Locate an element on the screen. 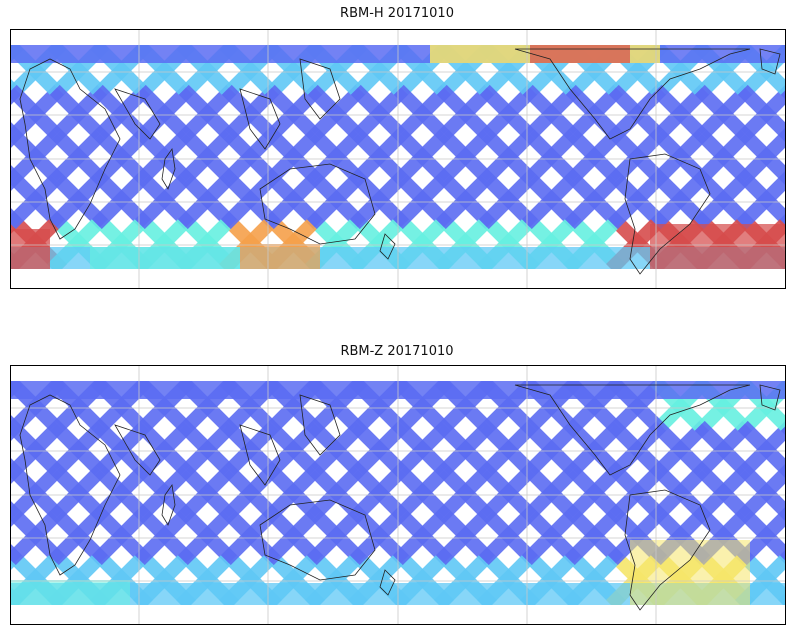 The image size is (794, 633). panel-title: RBM-H 20171010 is located at coordinates (397, 13).